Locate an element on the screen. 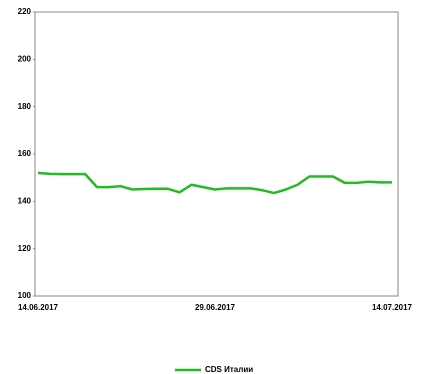 The height and width of the screenshot is (374, 445). line-series is located at coordinates (214, 183).